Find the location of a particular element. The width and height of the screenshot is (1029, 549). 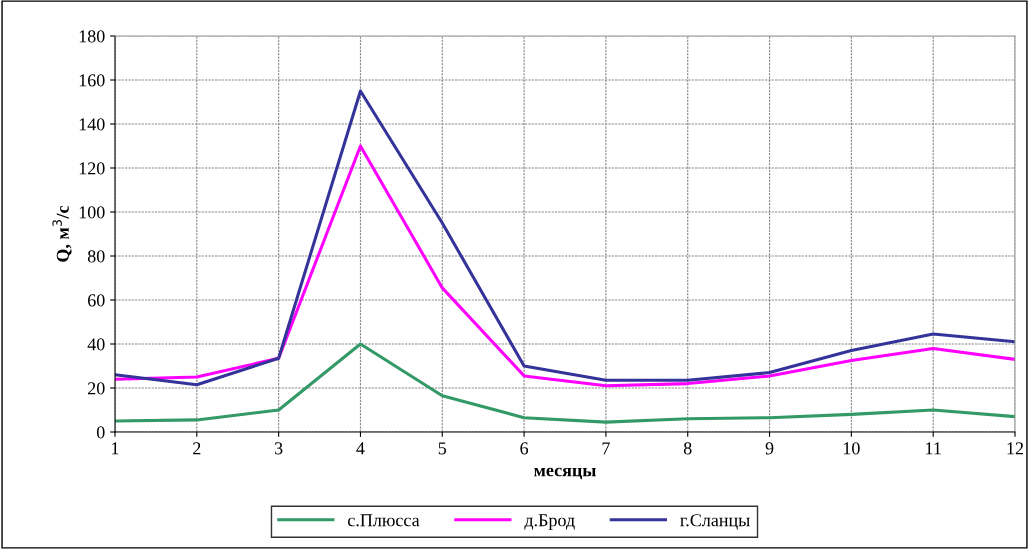

x-tick-label: 2 is located at coordinates (197, 448).